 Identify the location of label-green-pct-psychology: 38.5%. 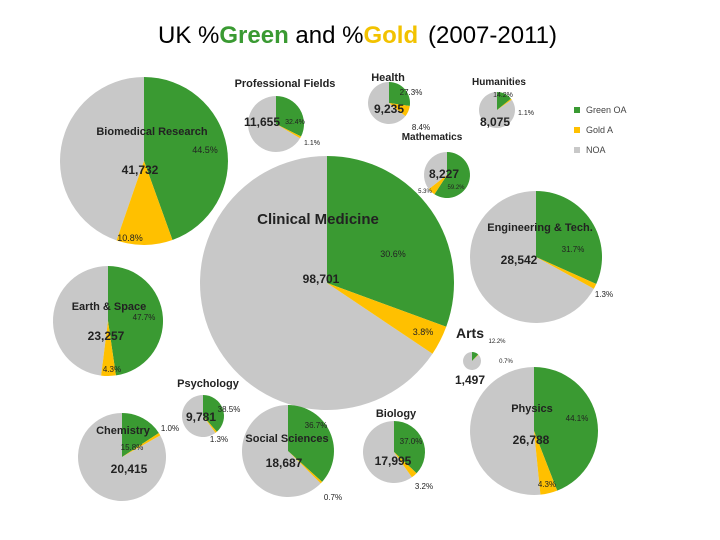
(229, 409).